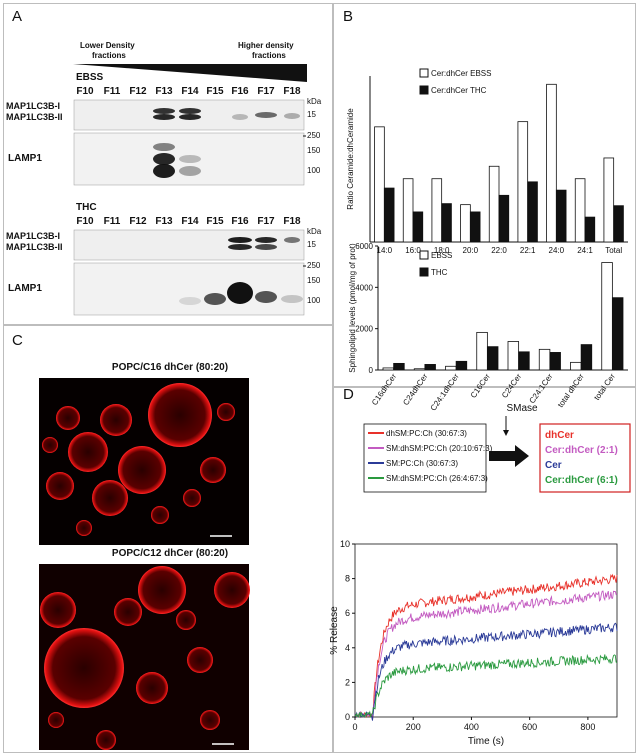 This screenshot has height=756, width=639. What do you see at coordinates (585, 250) in the screenshot?
I see `x-tick-label: 24:1` at bounding box center [585, 250].